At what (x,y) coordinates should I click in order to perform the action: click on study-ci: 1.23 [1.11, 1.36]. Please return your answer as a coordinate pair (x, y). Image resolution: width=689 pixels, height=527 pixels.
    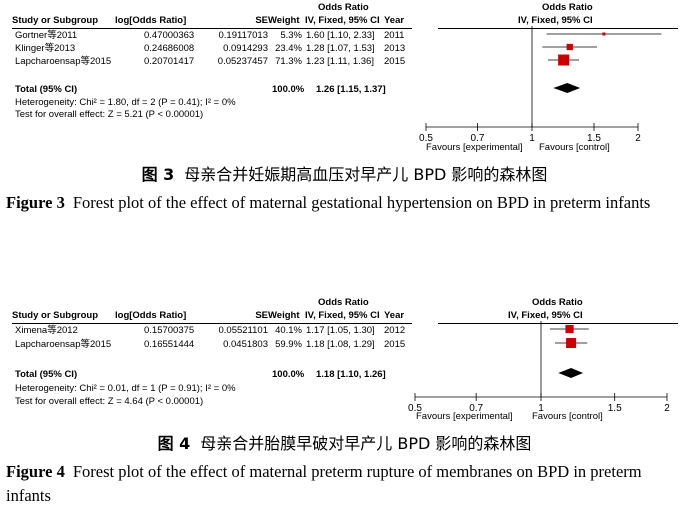
    Looking at the image, I should click on (340, 61).